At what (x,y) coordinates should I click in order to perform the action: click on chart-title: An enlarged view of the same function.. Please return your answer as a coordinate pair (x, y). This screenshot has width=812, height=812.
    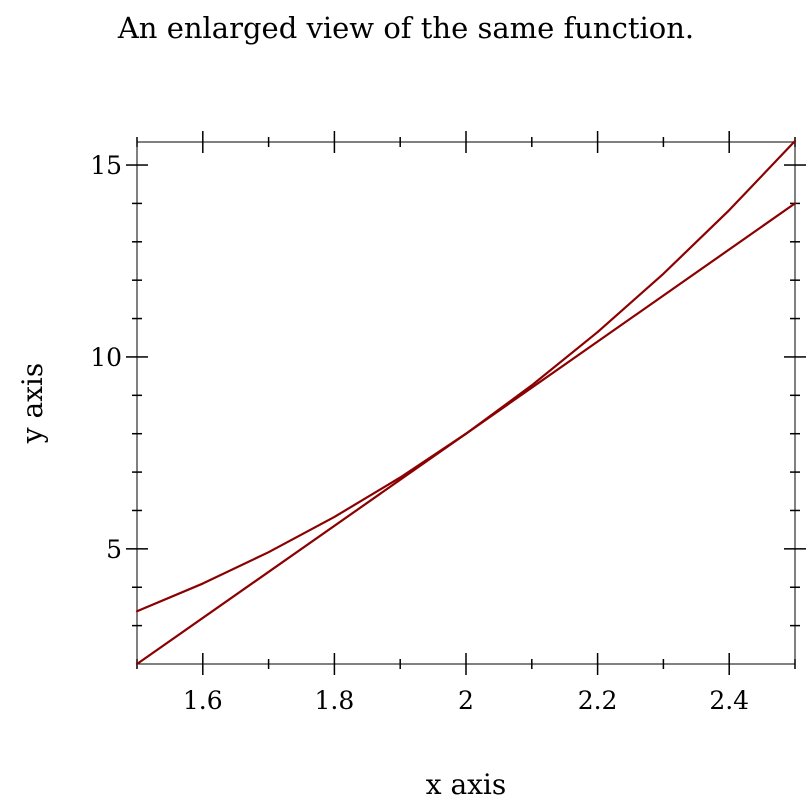
    Looking at the image, I should click on (405, 28).